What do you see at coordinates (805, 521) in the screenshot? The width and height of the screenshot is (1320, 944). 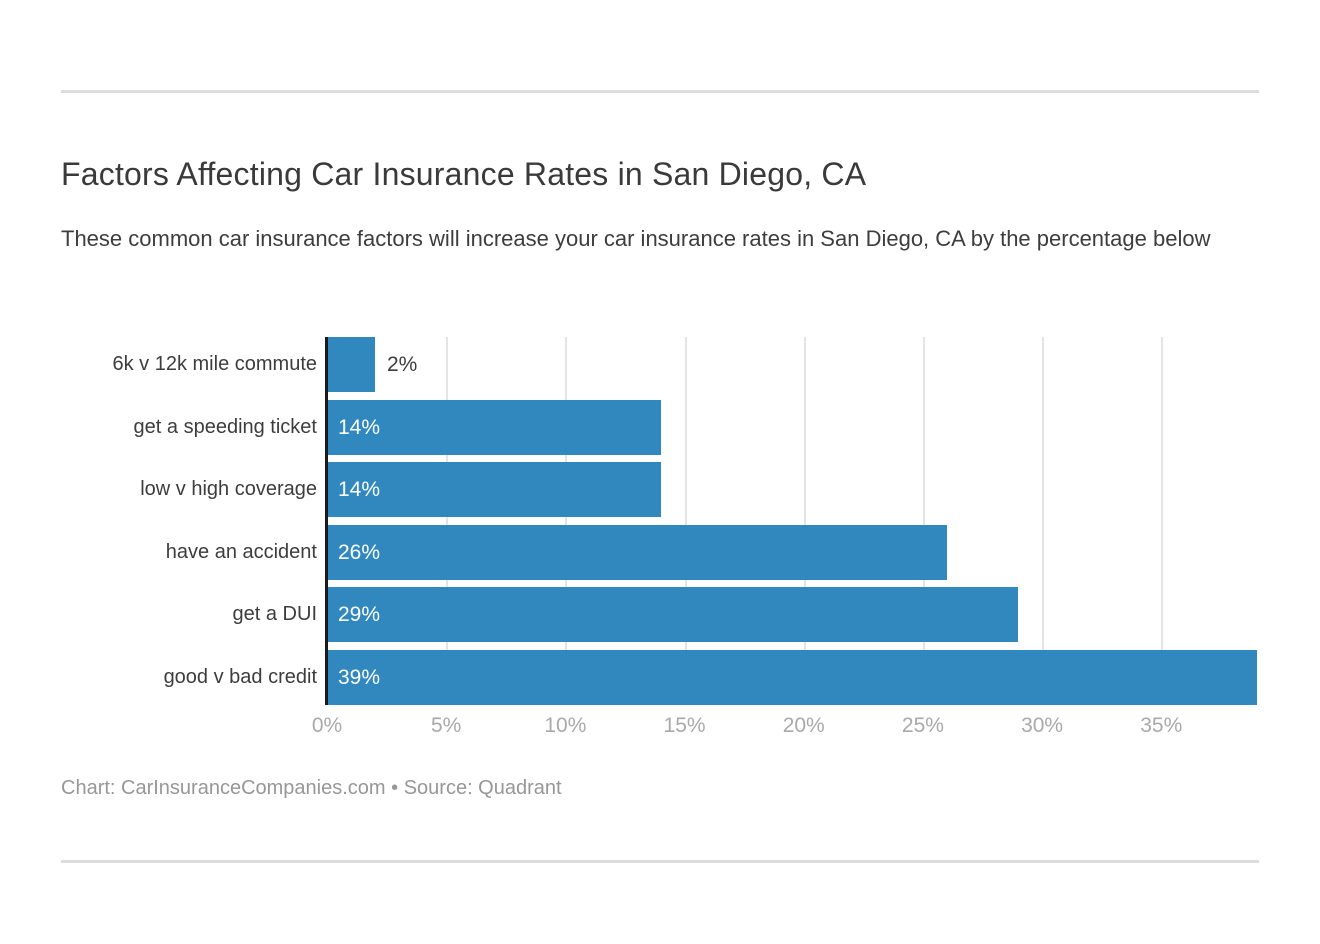 I see `gridline-20%` at bounding box center [805, 521].